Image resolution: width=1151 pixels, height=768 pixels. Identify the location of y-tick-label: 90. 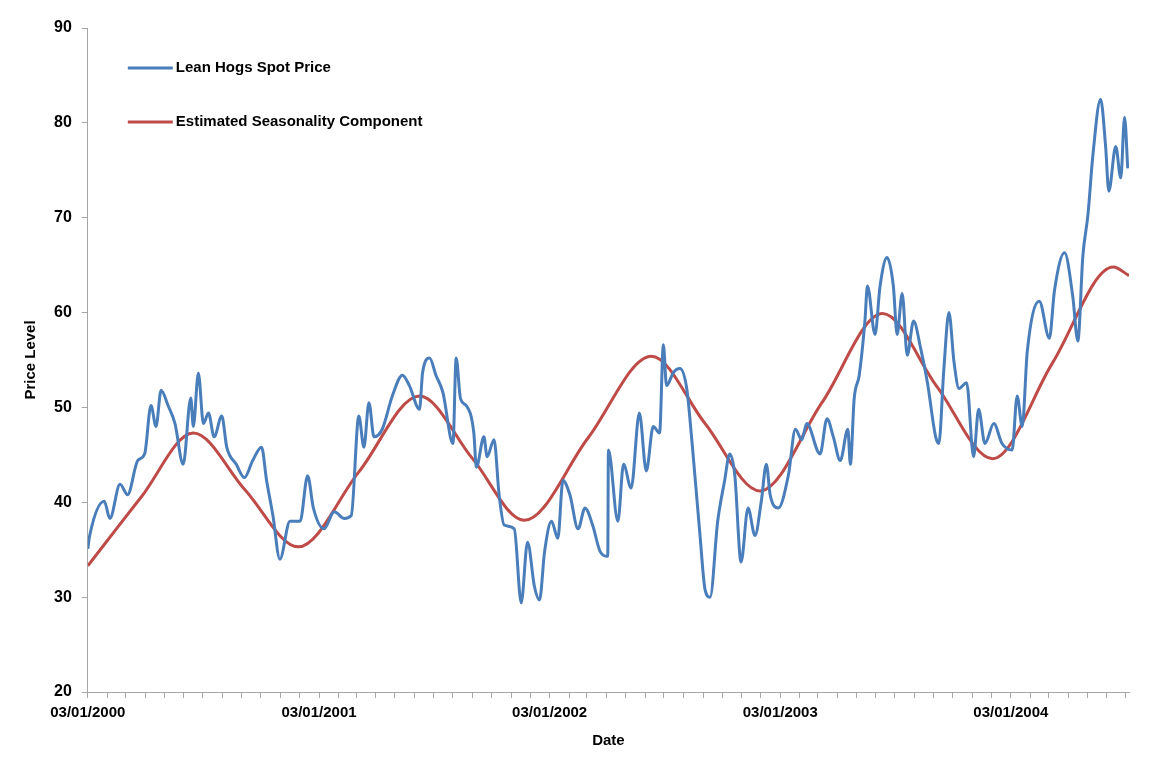
(63, 27).